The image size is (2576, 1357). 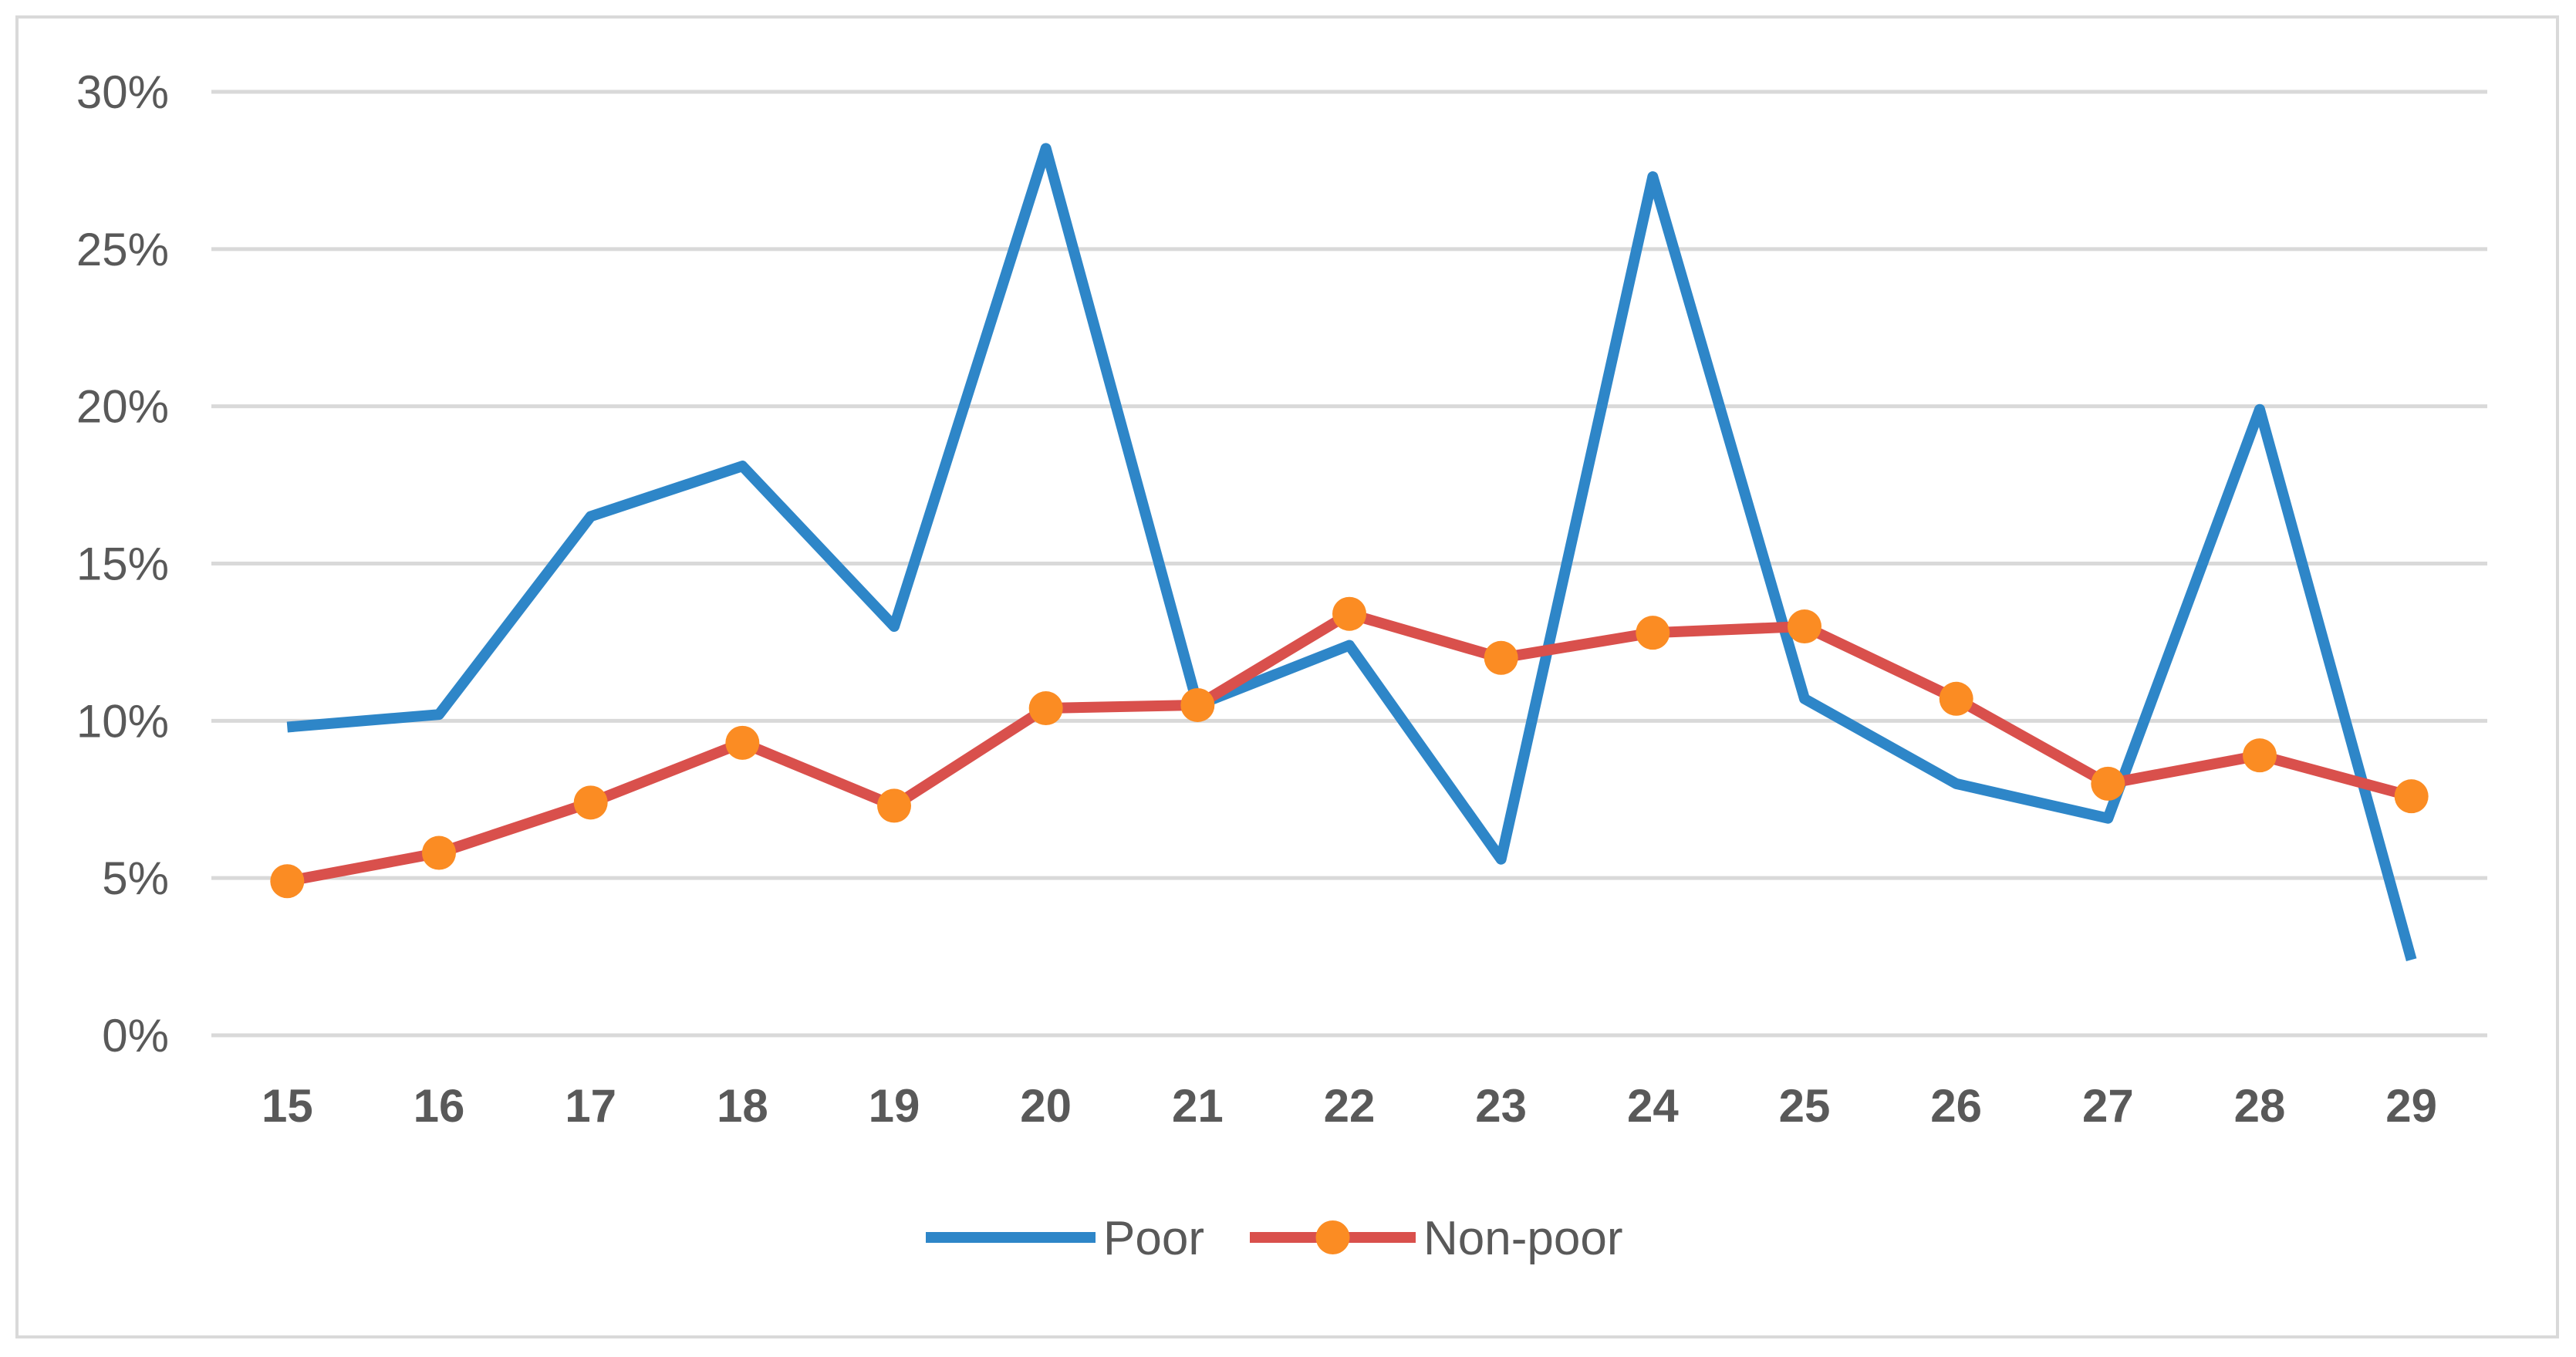 What do you see at coordinates (1065, 1239) in the screenshot?
I see `legend-item: Poor` at bounding box center [1065, 1239].